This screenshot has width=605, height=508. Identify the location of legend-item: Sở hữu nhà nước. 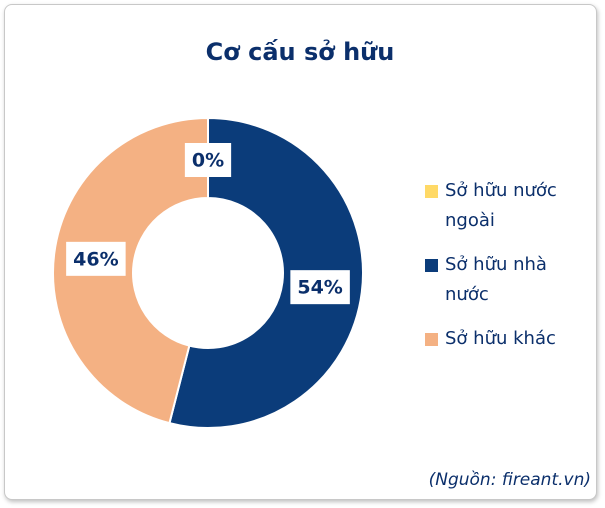
(505, 280).